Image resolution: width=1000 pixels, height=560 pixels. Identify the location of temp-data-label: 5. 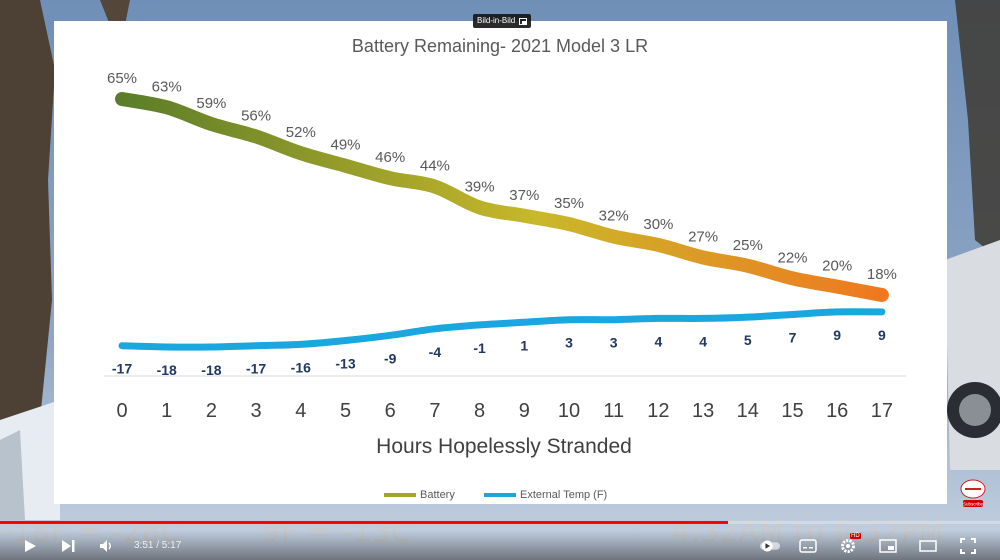
(748, 340).